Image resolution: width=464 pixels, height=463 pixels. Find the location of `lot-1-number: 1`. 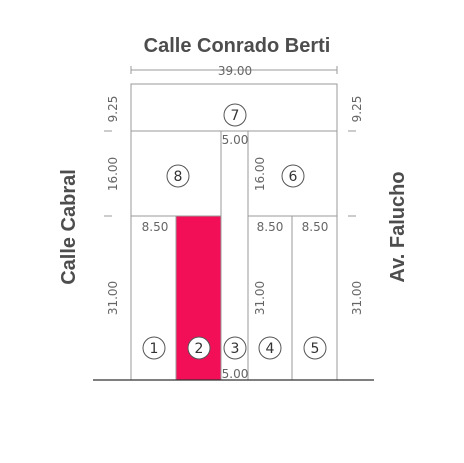

lot-1-number: 1 is located at coordinates (154, 349).